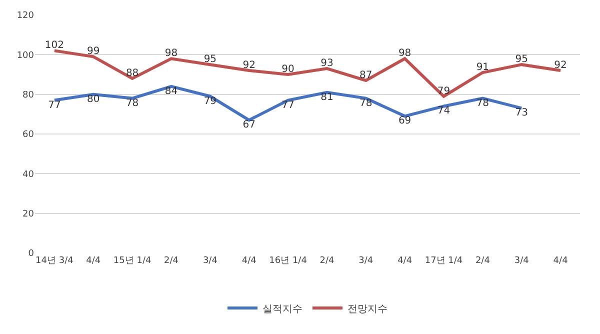 Image resolution: width=600 pixels, height=334 pixels. I want to click on data-label: 93, so click(327, 64).